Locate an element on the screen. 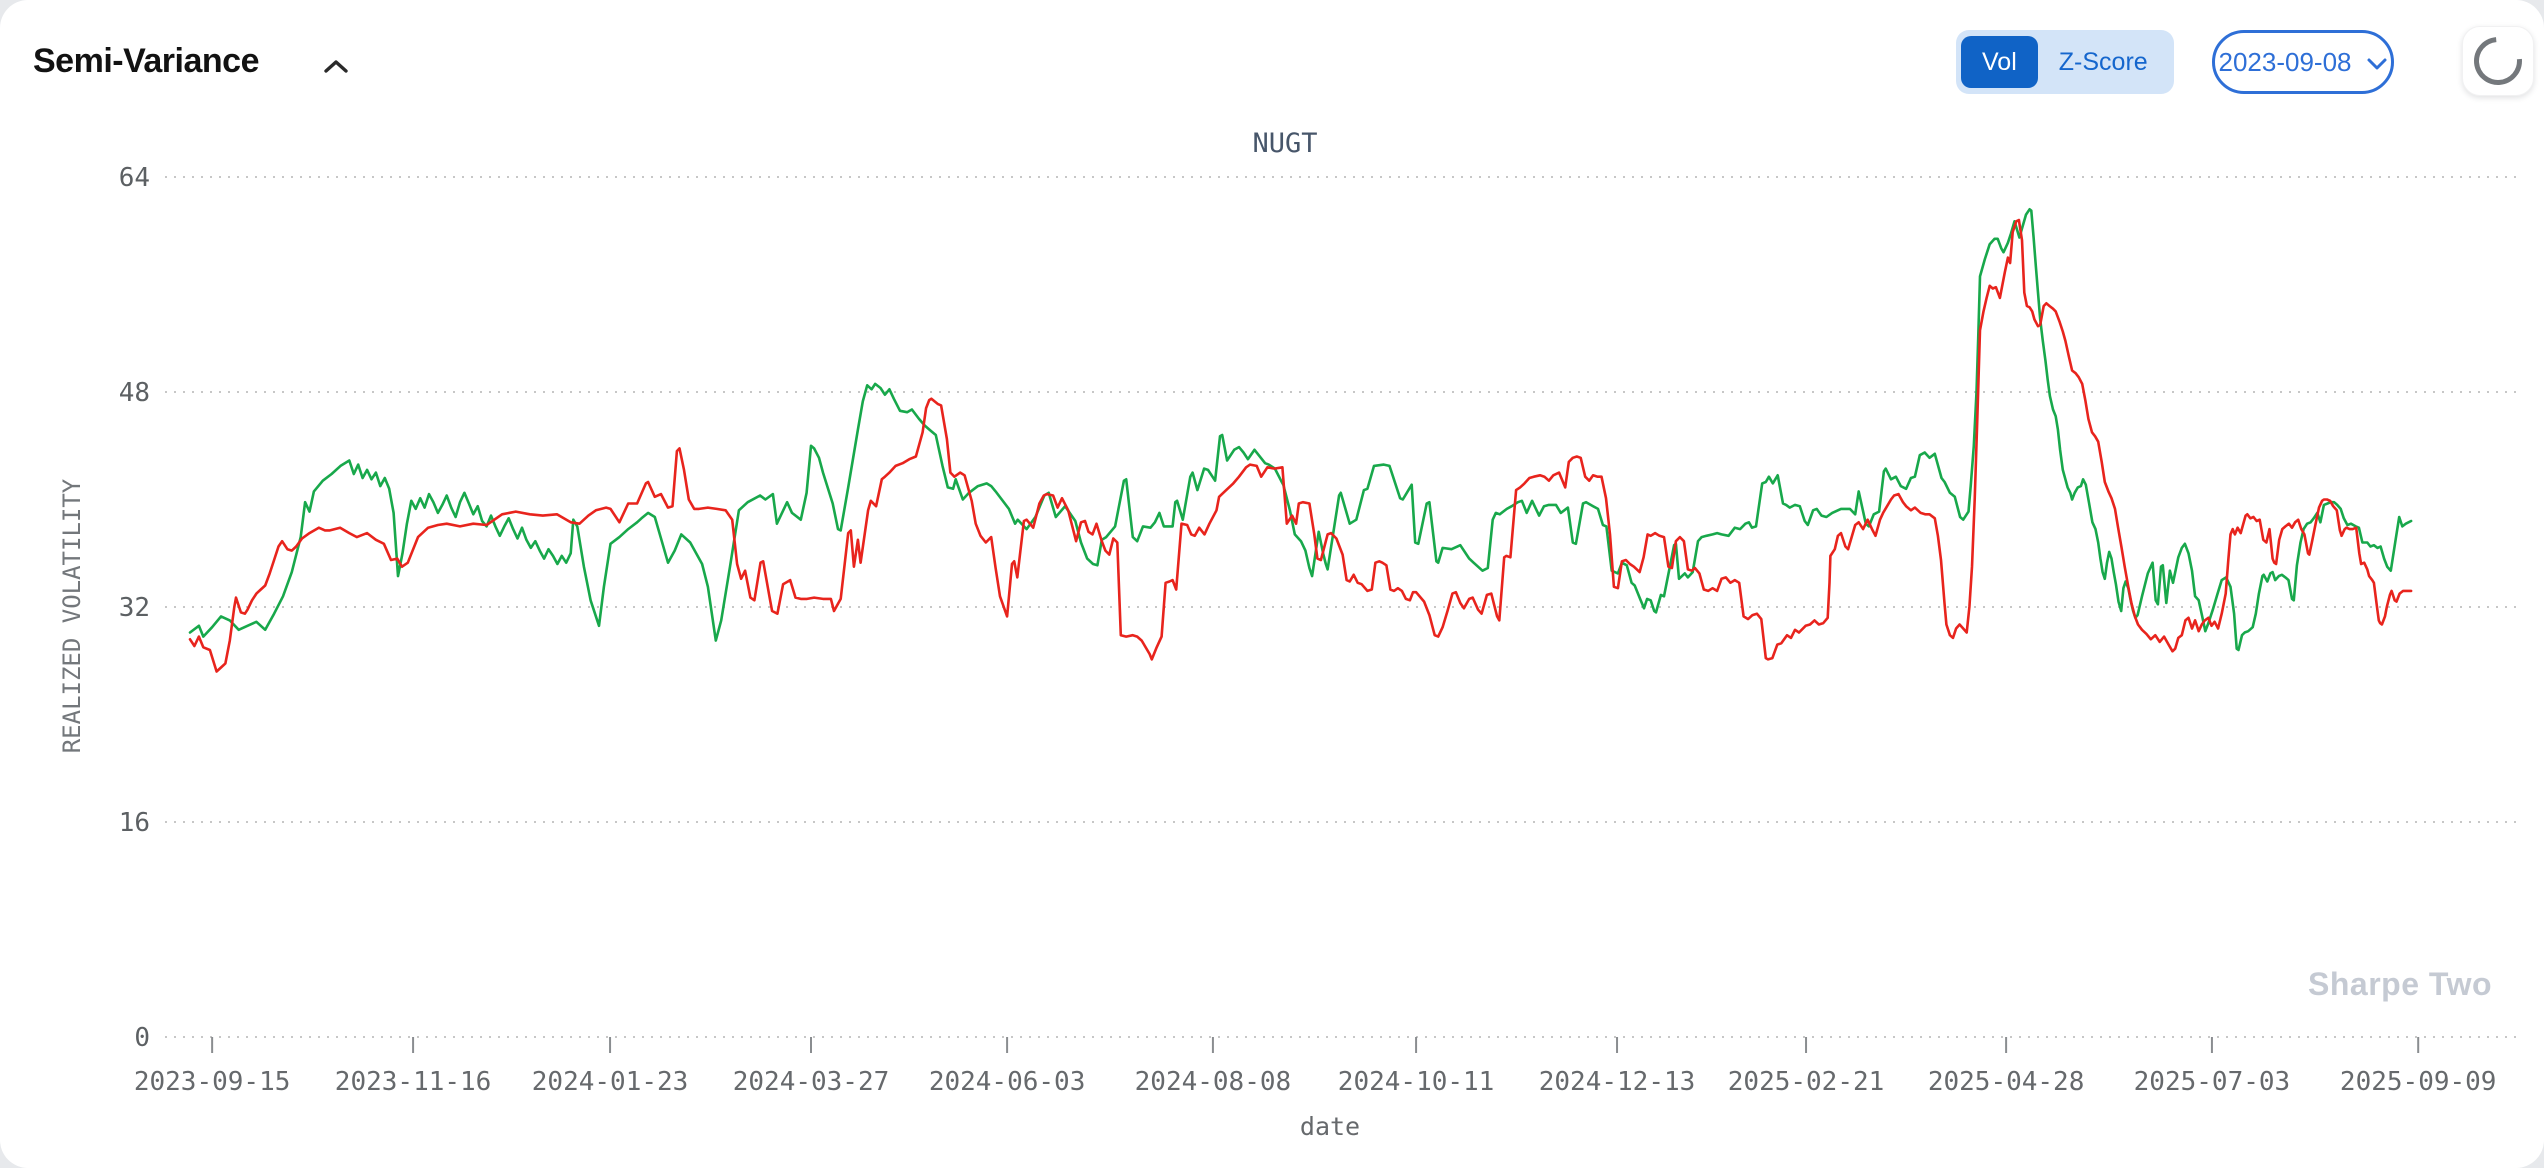 This screenshot has height=1168, width=2544. y-tick-label: 16 is located at coordinates (134, 823).